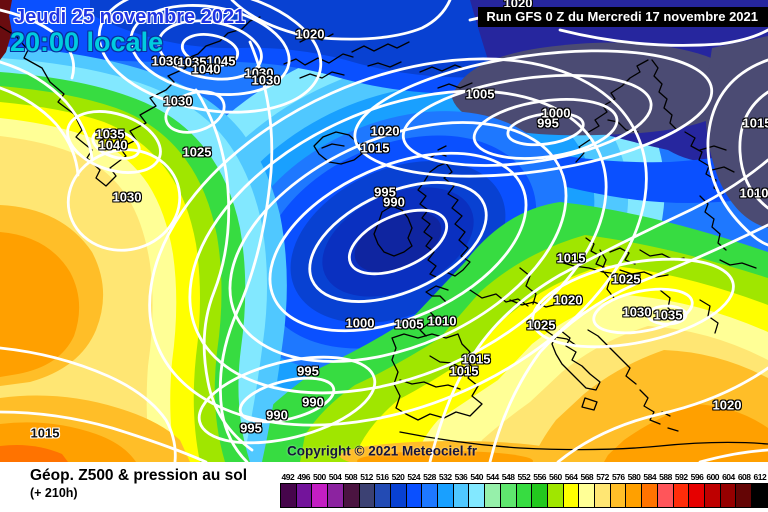 Image resolution: width=768 pixels, height=512 pixels. Describe the element at coordinates (713, 477) in the screenshot. I see `colorbar-value: 600` at that location.